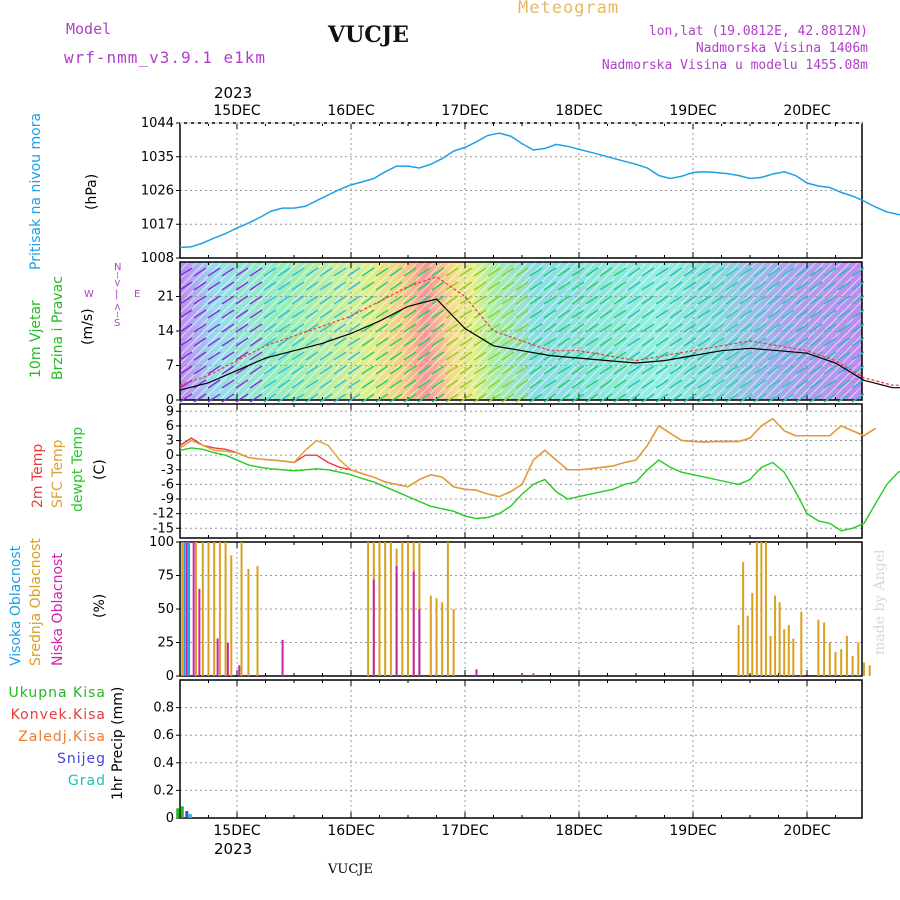 The width and height of the screenshot is (900, 900). Describe the element at coordinates (89, 294) in the screenshot. I see `compass-w: W` at that location.